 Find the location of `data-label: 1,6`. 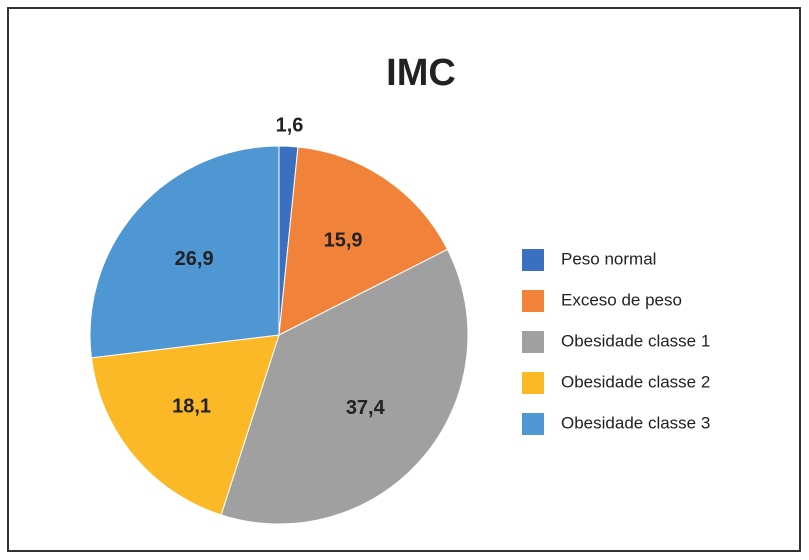

data-label: 1,6 is located at coordinates (290, 126).